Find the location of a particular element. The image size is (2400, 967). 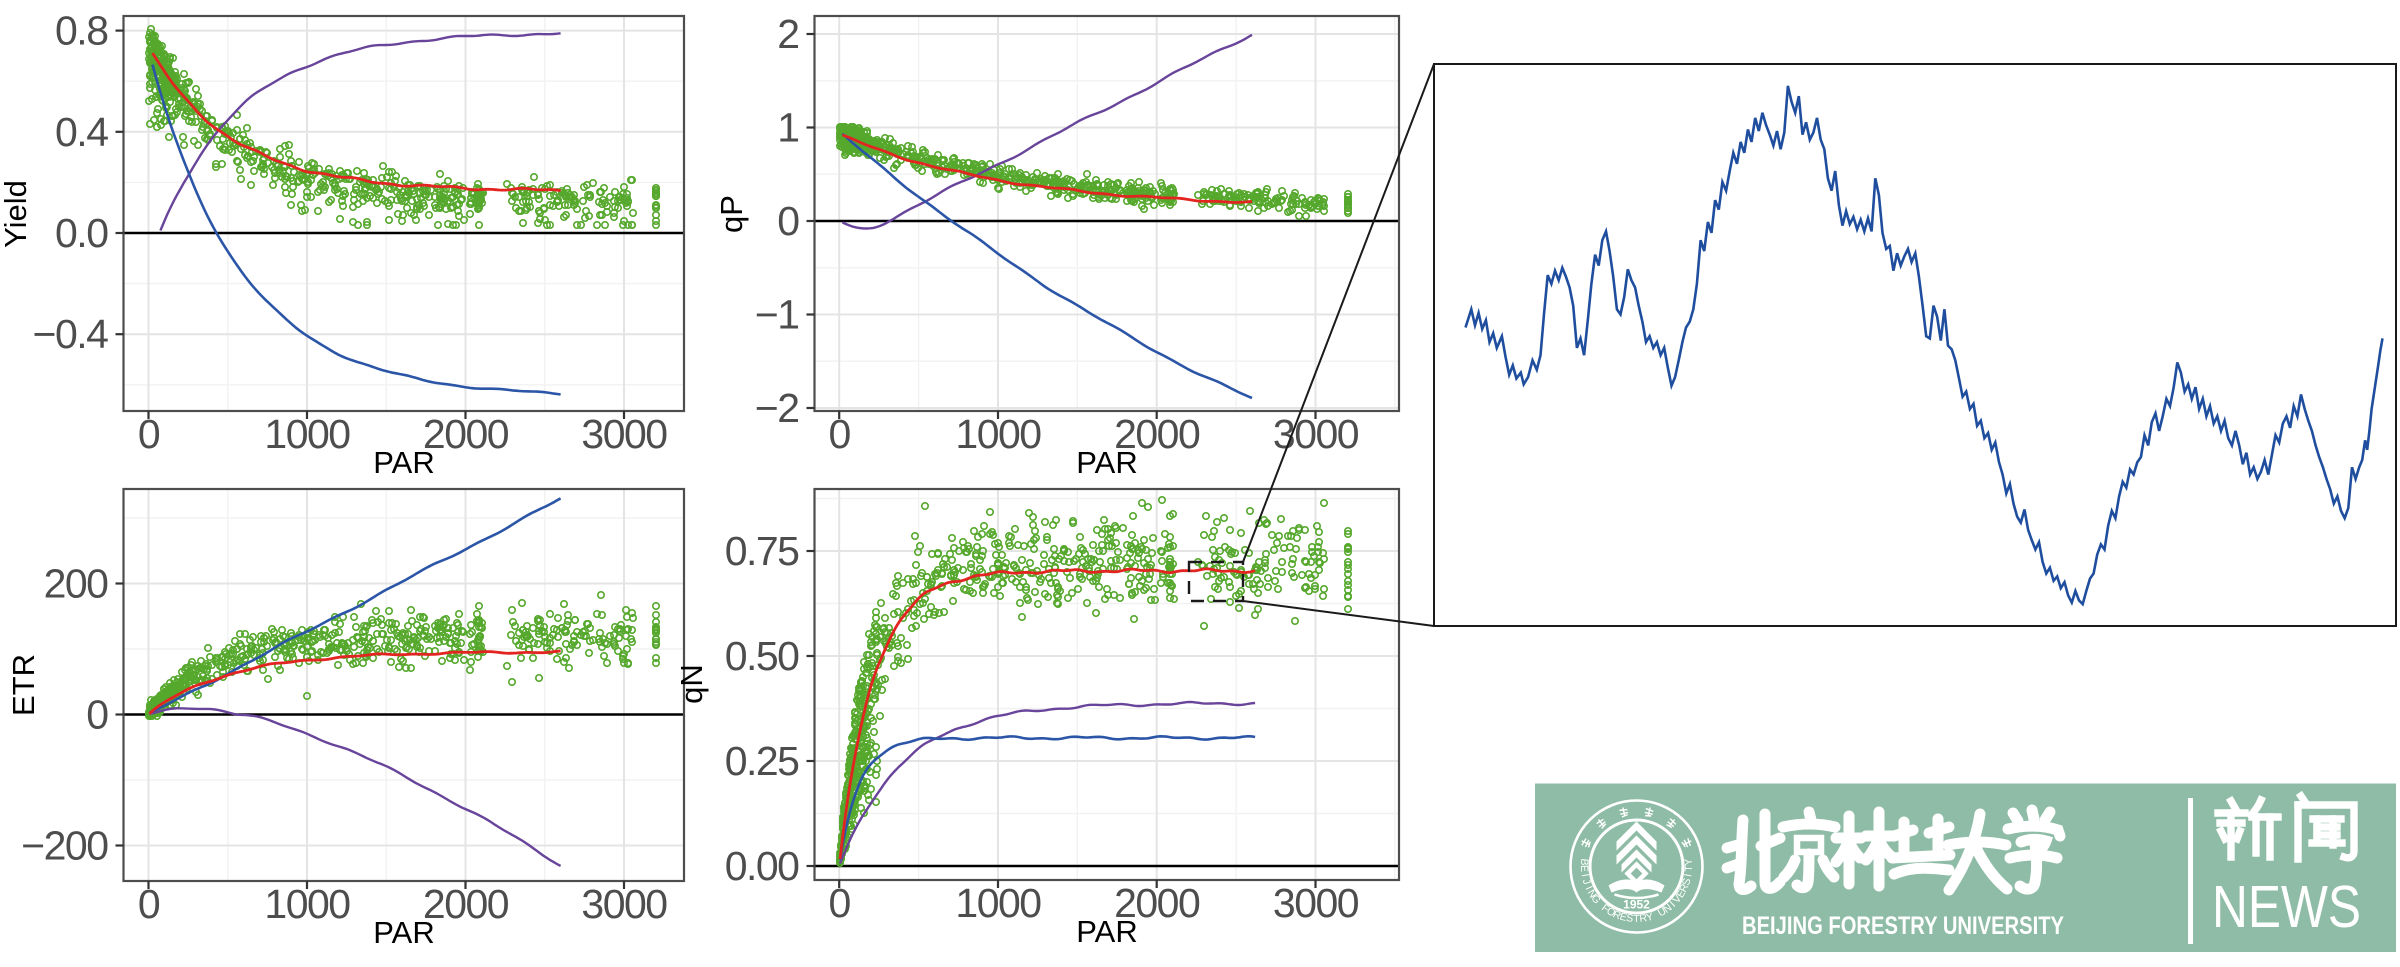

svg-text: J is located at coordinates (1586, 882).